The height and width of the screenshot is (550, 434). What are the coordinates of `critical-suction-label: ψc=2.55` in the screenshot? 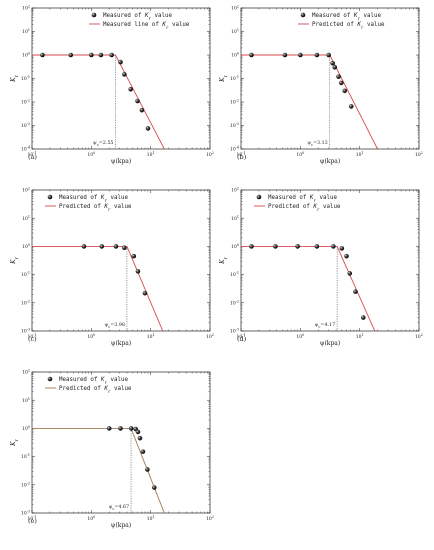 It's located at (103, 143).